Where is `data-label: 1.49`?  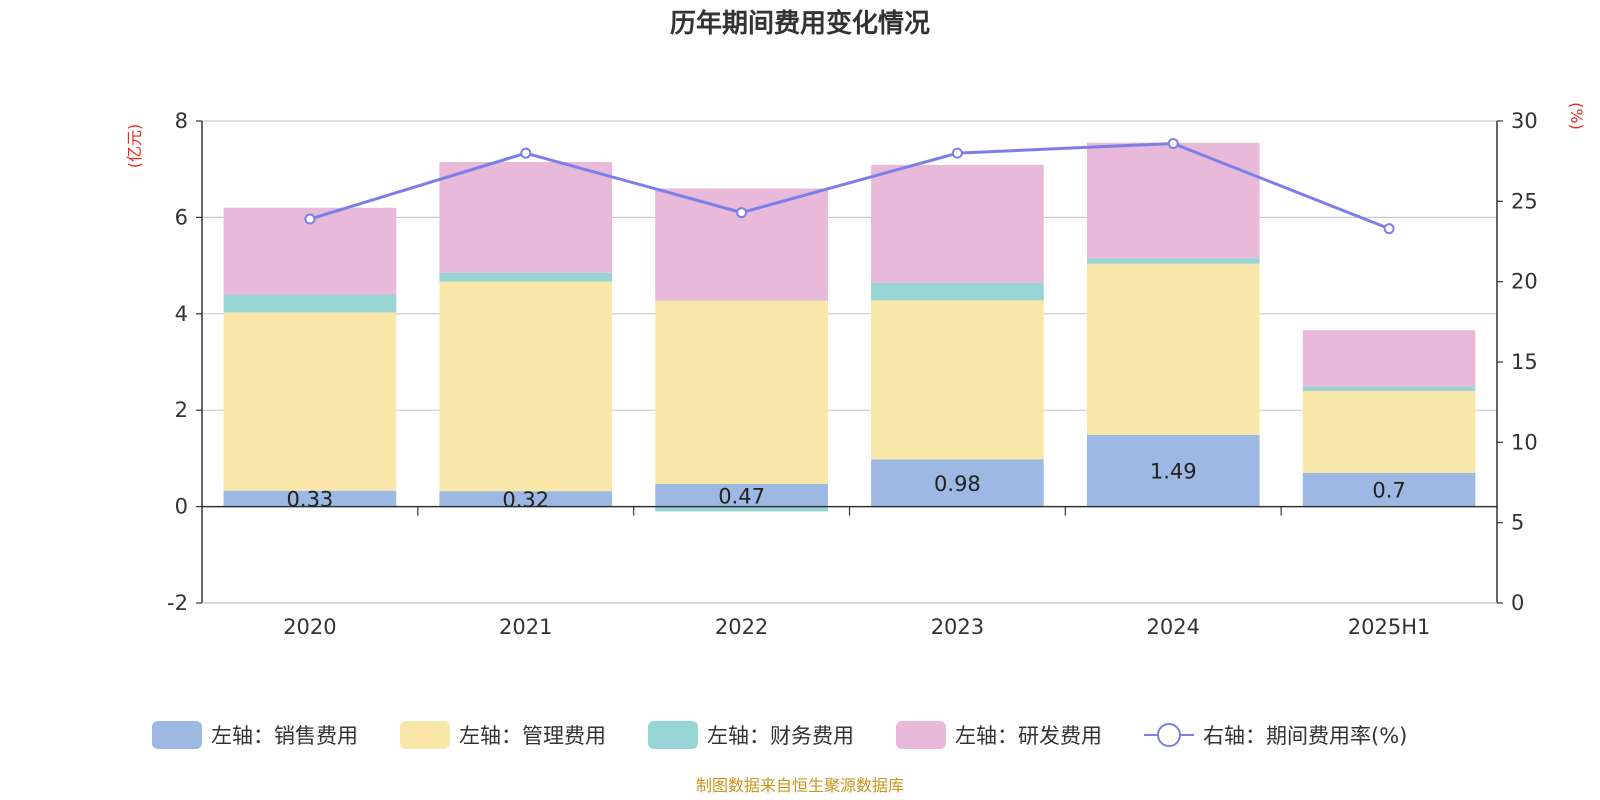
data-label: 1.49 is located at coordinates (1173, 472).